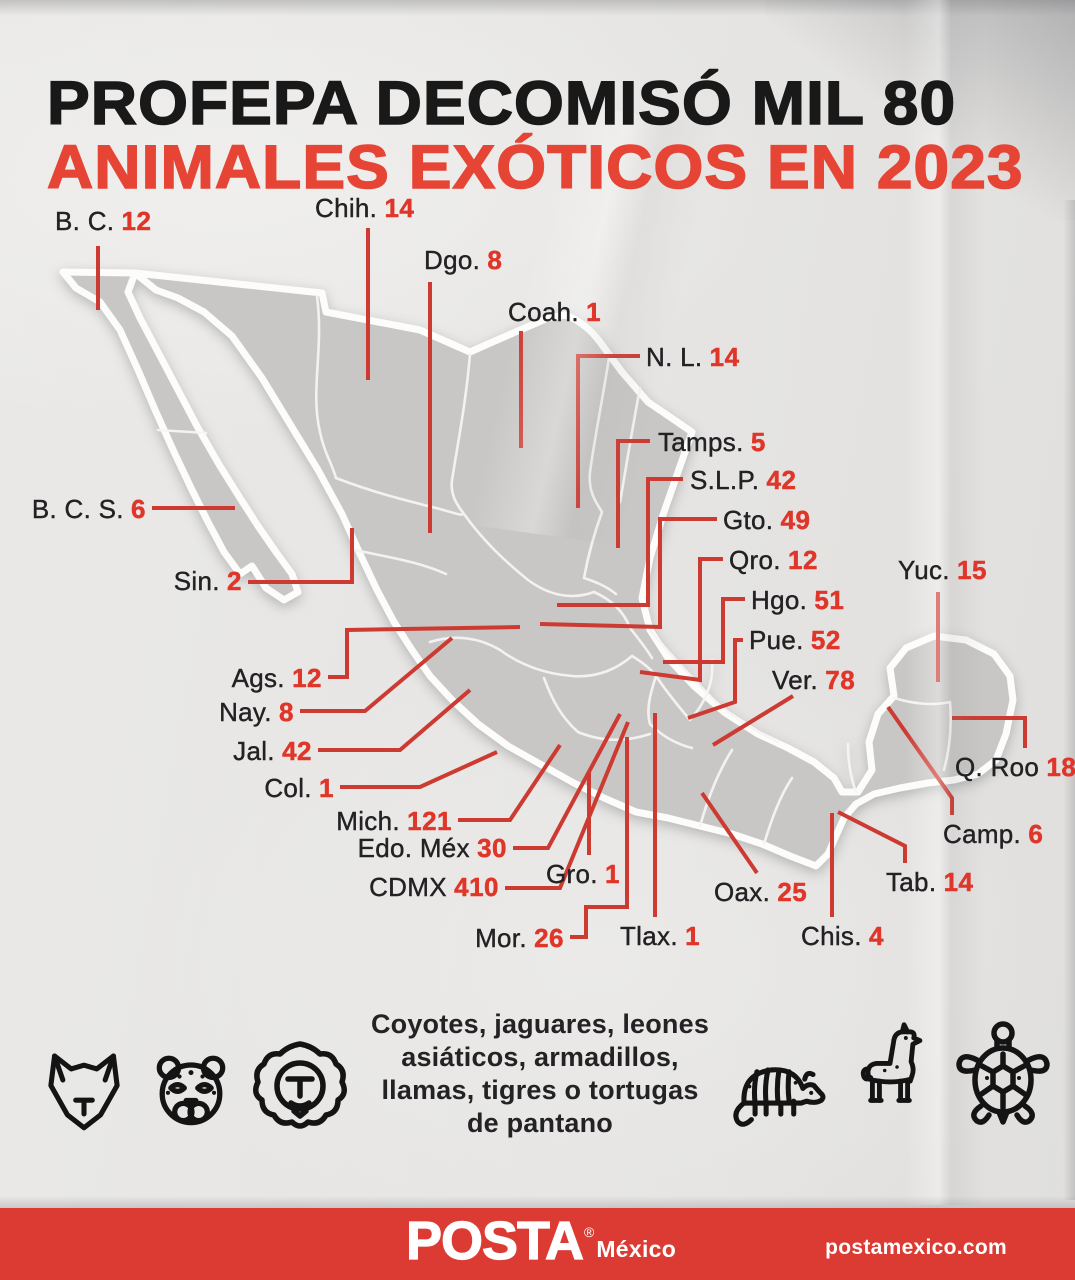 This screenshot has width=1075, height=1280. Describe the element at coordinates (537, 1202) in the screenshot. I see `paper-bottom-shadow` at that location.